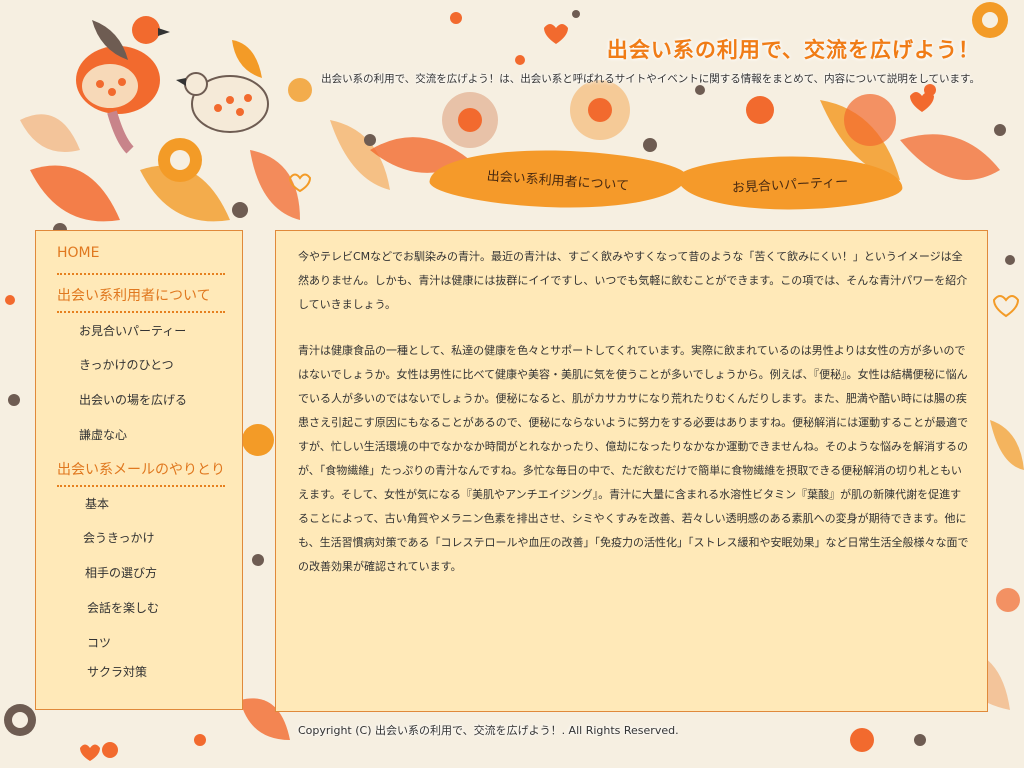 The image size is (1024, 768). Describe the element at coordinates (790, 185) in the screenshot. I see `nav-item-label: お見合いパーティー` at that location.